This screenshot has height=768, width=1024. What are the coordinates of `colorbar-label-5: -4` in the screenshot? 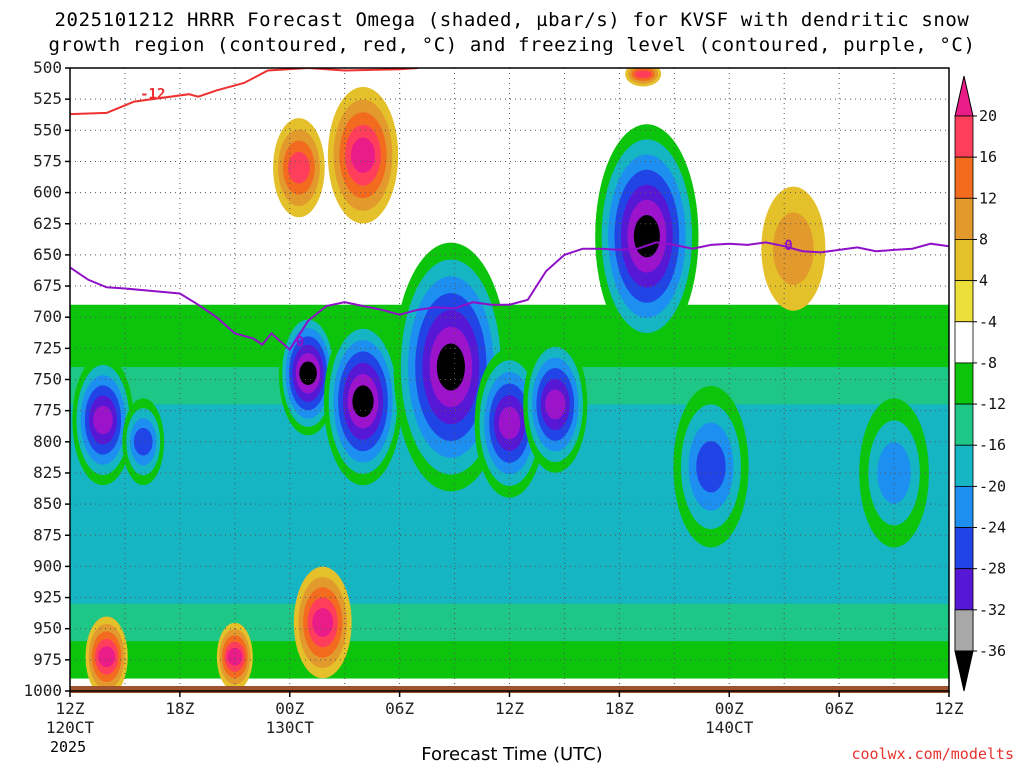 It's located at (988, 322).